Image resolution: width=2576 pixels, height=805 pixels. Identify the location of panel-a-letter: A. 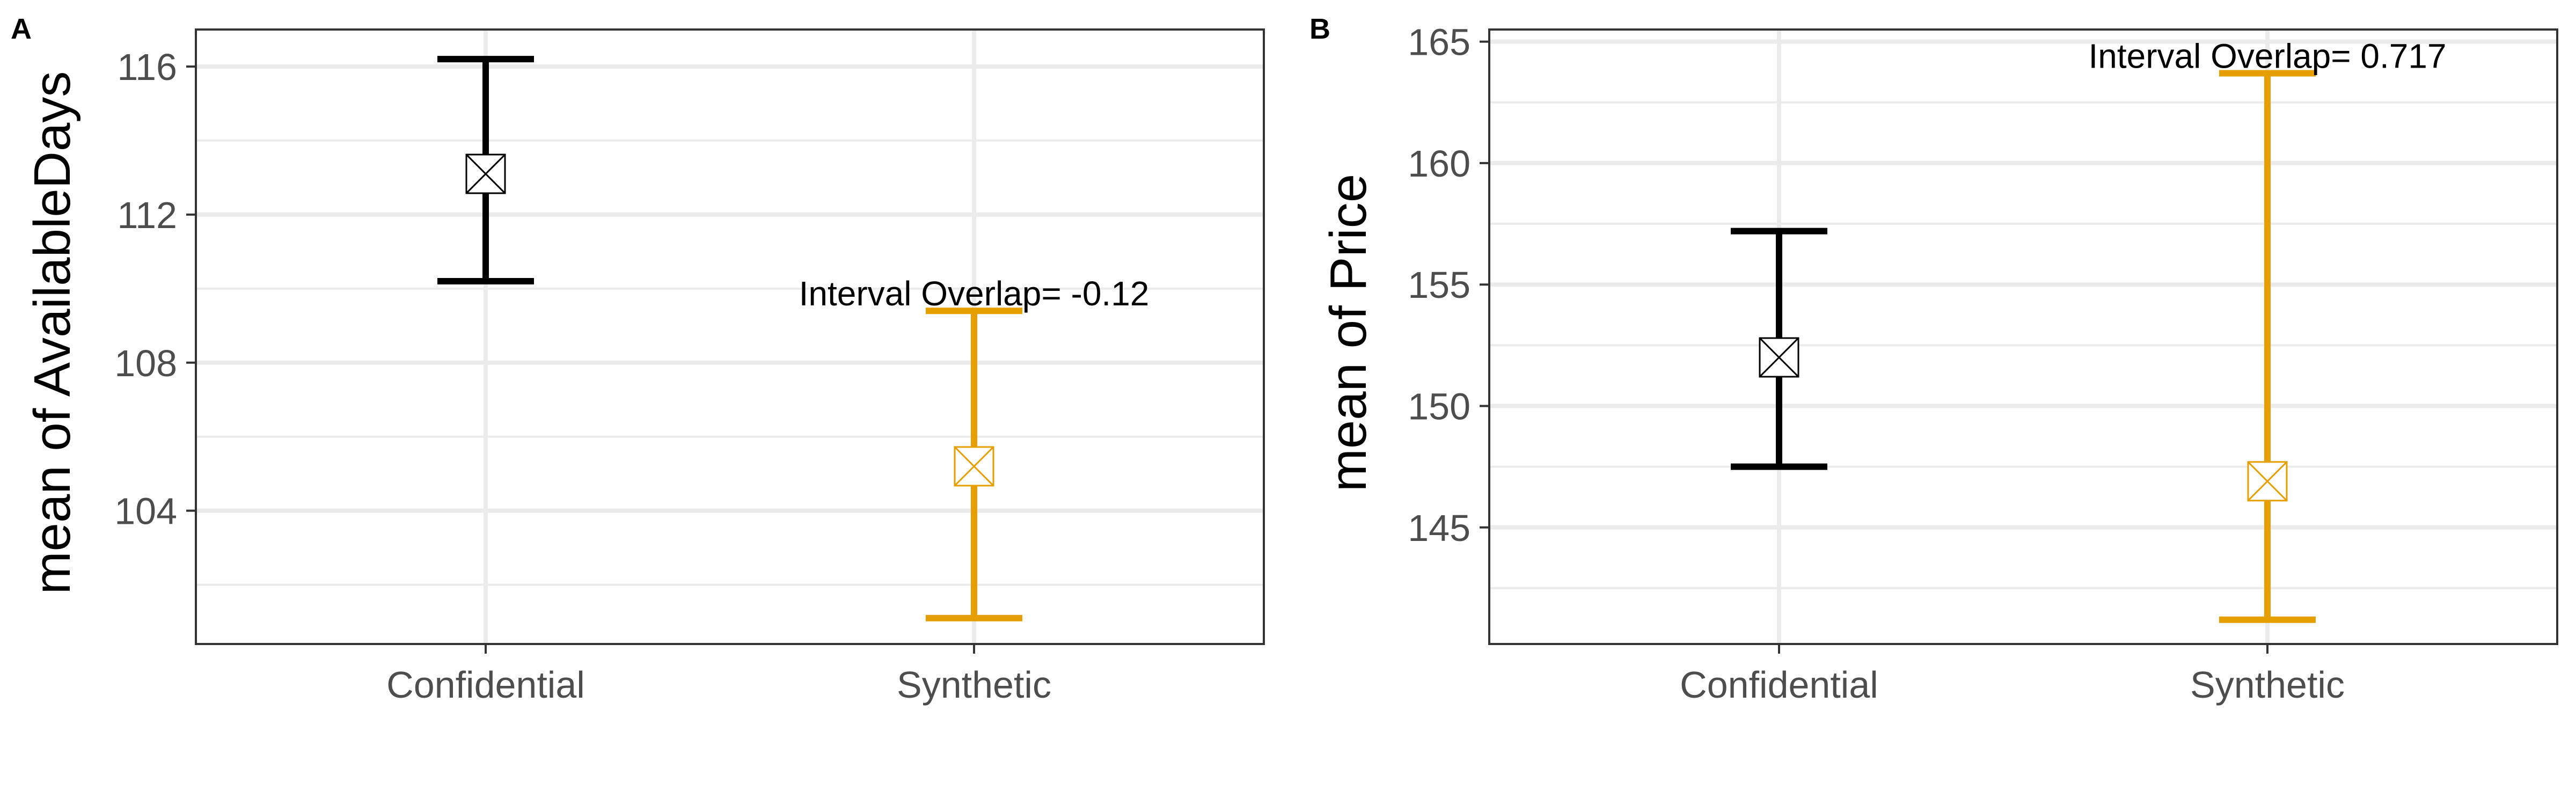
(21, 29).